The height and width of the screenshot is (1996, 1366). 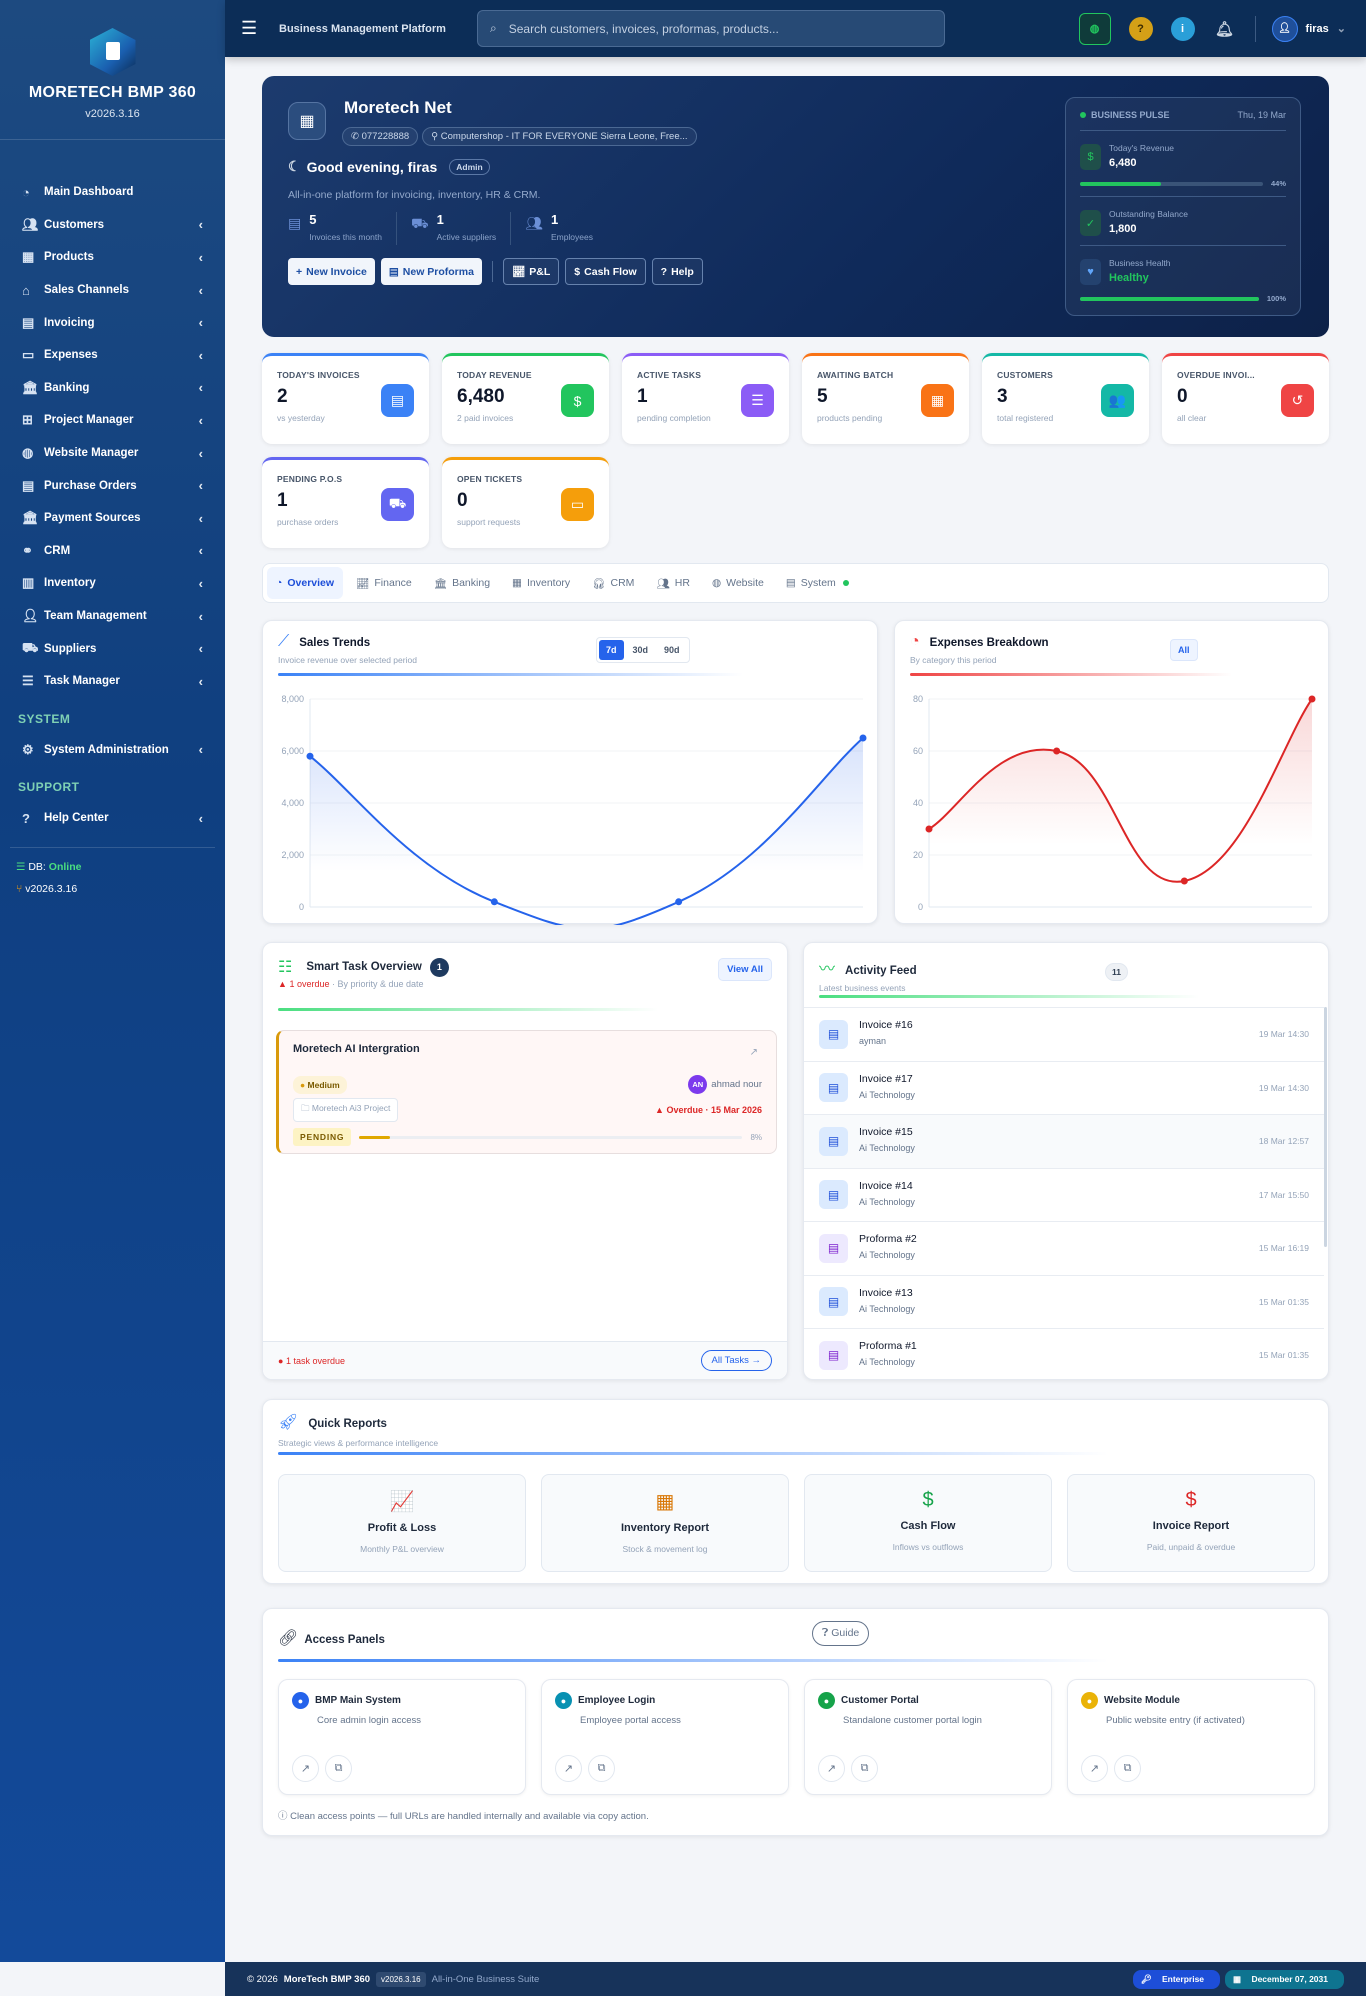 I want to click on tab-website: ◍ Website, so click(x=738, y=583).